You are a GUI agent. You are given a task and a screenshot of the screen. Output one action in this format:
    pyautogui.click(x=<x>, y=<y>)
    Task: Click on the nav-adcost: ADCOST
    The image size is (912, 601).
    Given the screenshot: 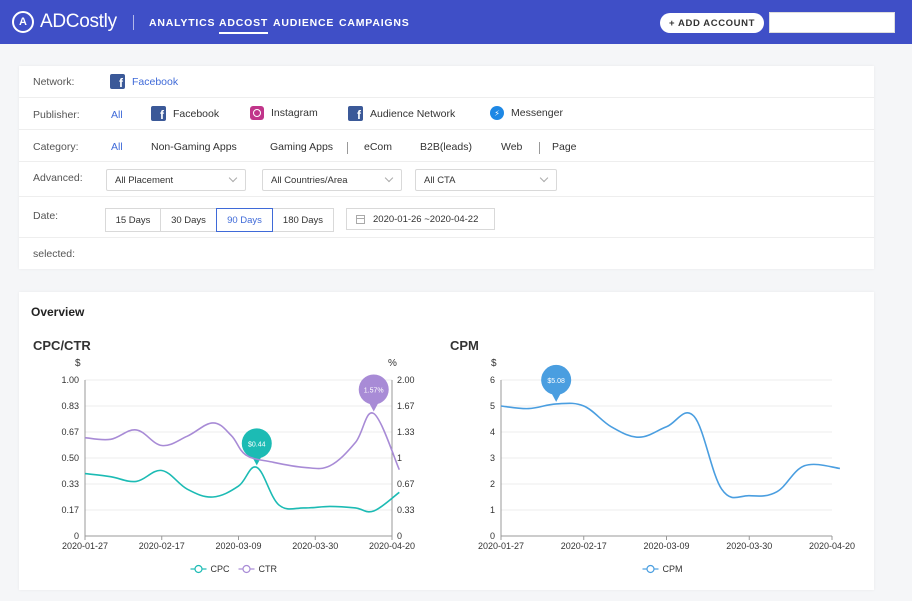 What is the action you would take?
    pyautogui.click(x=244, y=25)
    